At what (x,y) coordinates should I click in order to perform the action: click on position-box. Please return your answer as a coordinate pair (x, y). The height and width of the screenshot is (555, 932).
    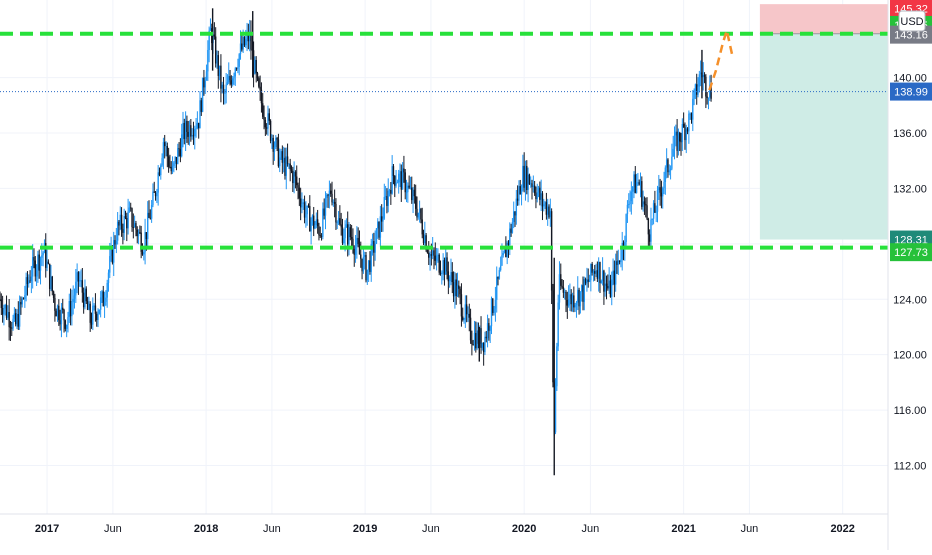
    Looking at the image, I should click on (823, 122).